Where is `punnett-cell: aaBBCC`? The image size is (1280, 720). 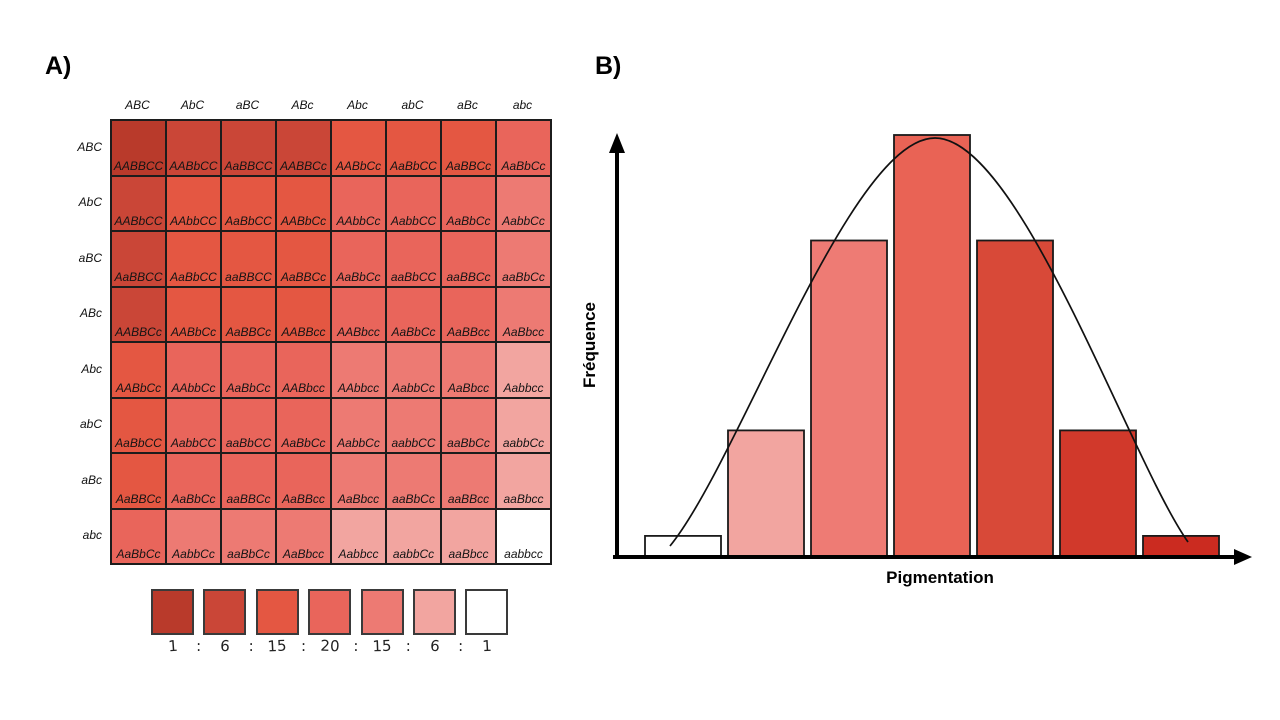 punnett-cell: aaBBCC is located at coordinates (248, 259).